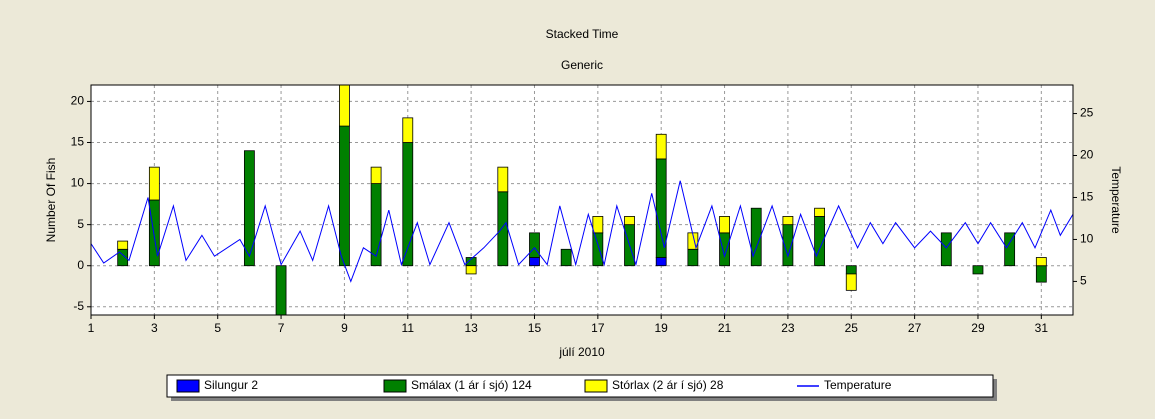 The image size is (1155, 419). I want to click on x-tick-label: 13, so click(471, 328).